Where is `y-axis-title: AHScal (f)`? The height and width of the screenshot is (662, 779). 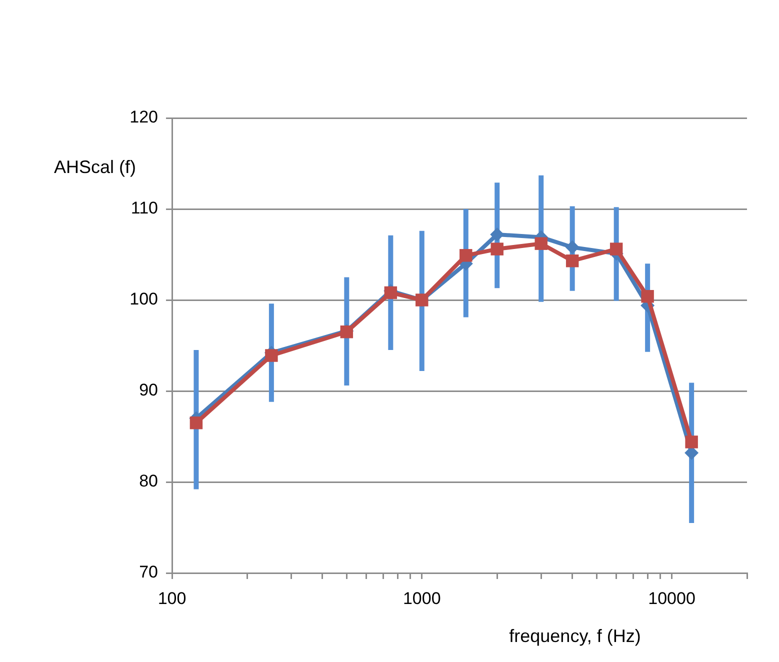
y-axis-title: AHScal (f) is located at coordinates (95, 166).